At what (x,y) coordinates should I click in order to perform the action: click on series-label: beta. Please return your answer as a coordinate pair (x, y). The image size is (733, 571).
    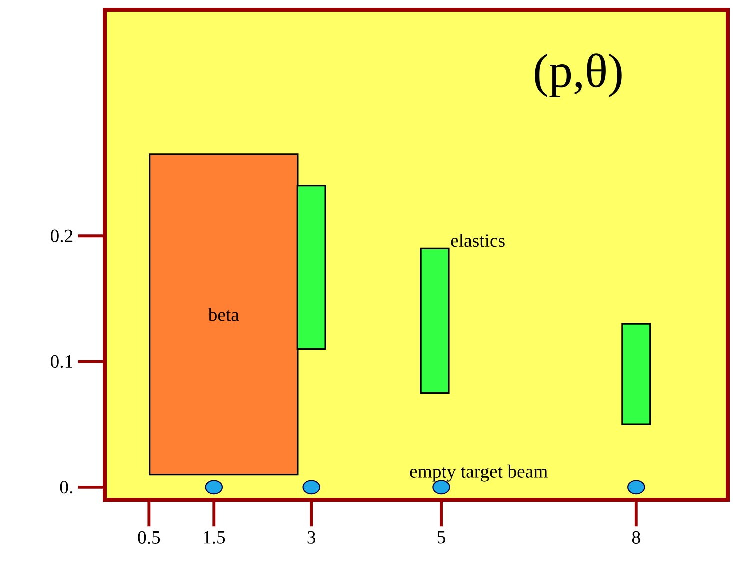
    Looking at the image, I should click on (224, 315).